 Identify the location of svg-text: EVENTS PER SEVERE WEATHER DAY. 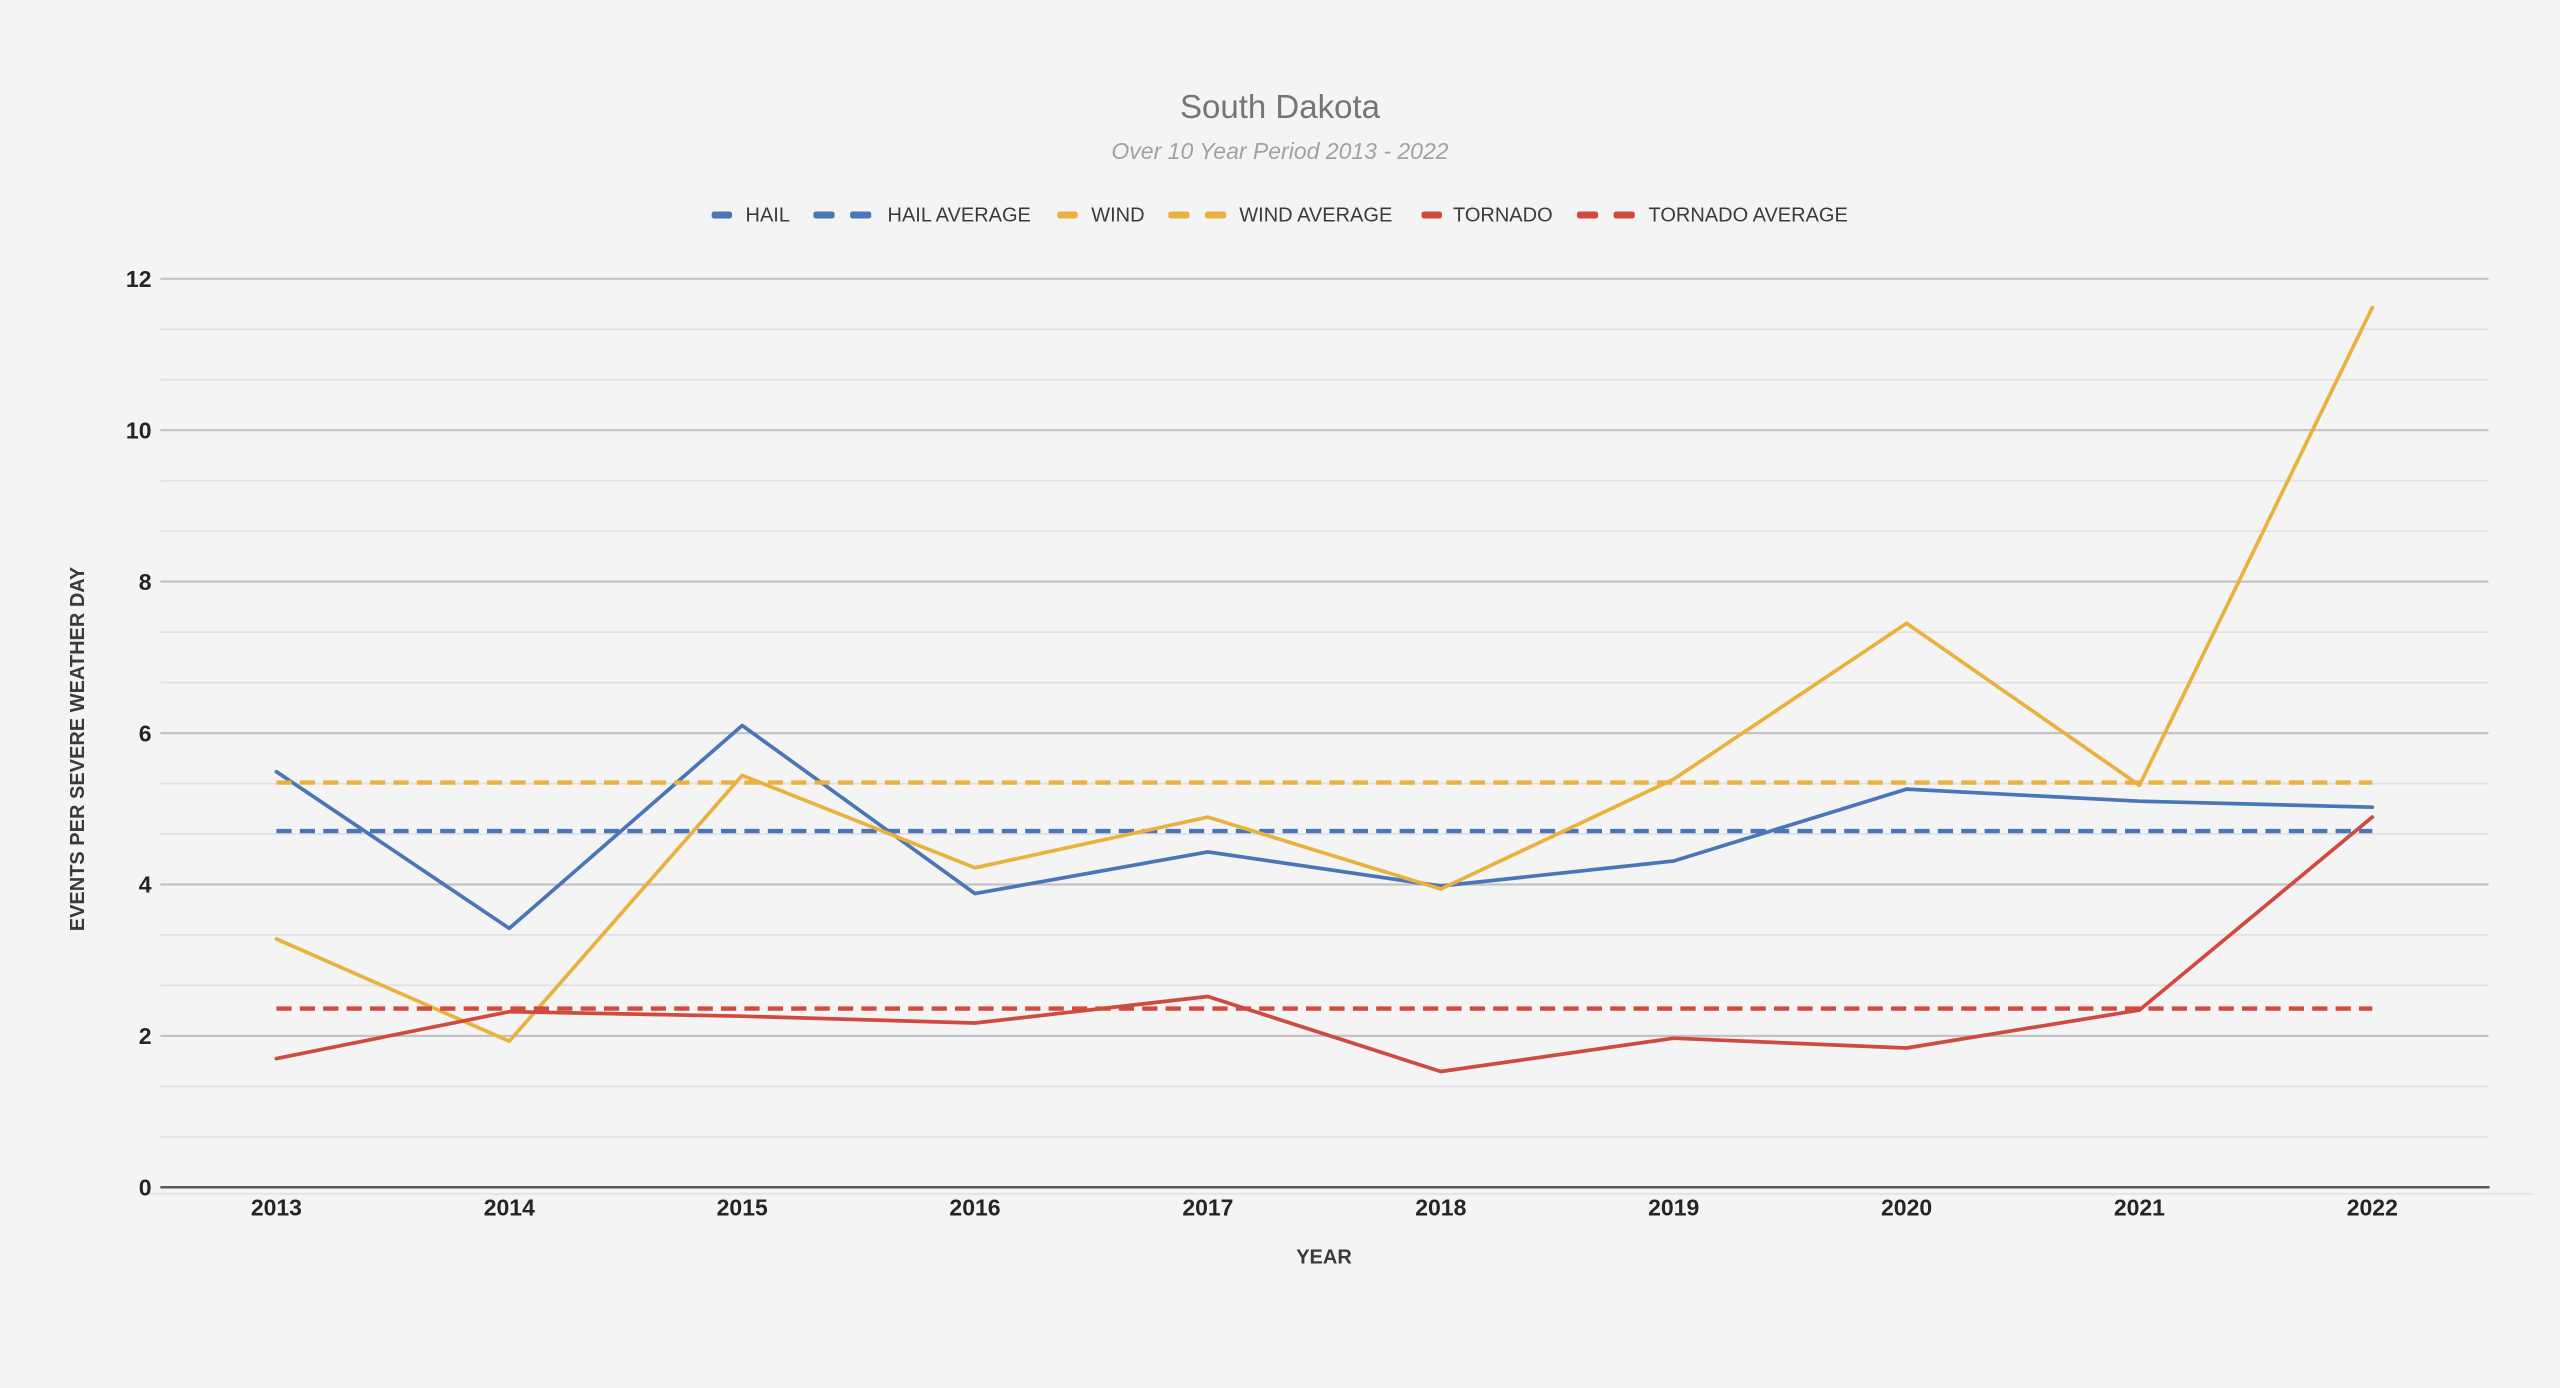
(78, 748).